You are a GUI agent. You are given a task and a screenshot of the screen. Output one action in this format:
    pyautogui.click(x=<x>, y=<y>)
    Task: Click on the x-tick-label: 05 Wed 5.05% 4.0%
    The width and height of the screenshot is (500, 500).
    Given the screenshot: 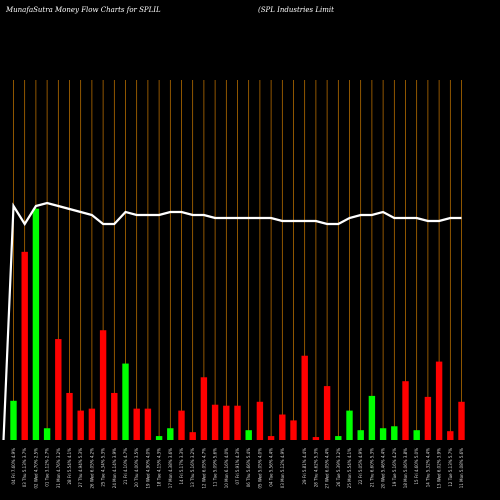 What is the action you would take?
    pyautogui.click(x=259, y=468)
    